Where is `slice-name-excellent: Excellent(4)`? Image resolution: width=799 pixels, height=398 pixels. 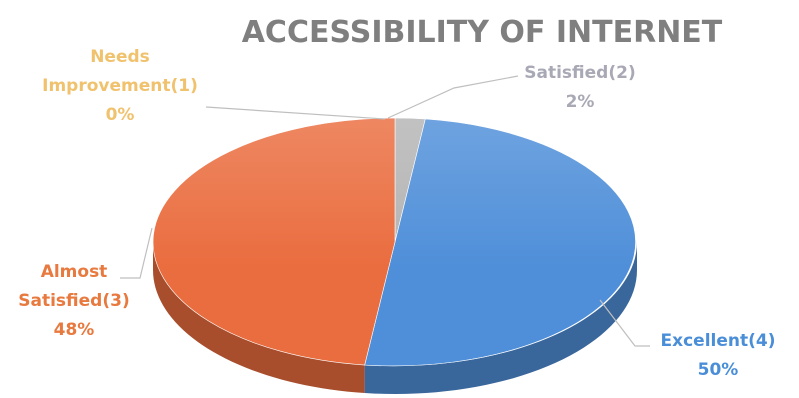
slice-name-excellent: Excellent(4) is located at coordinates (718, 341).